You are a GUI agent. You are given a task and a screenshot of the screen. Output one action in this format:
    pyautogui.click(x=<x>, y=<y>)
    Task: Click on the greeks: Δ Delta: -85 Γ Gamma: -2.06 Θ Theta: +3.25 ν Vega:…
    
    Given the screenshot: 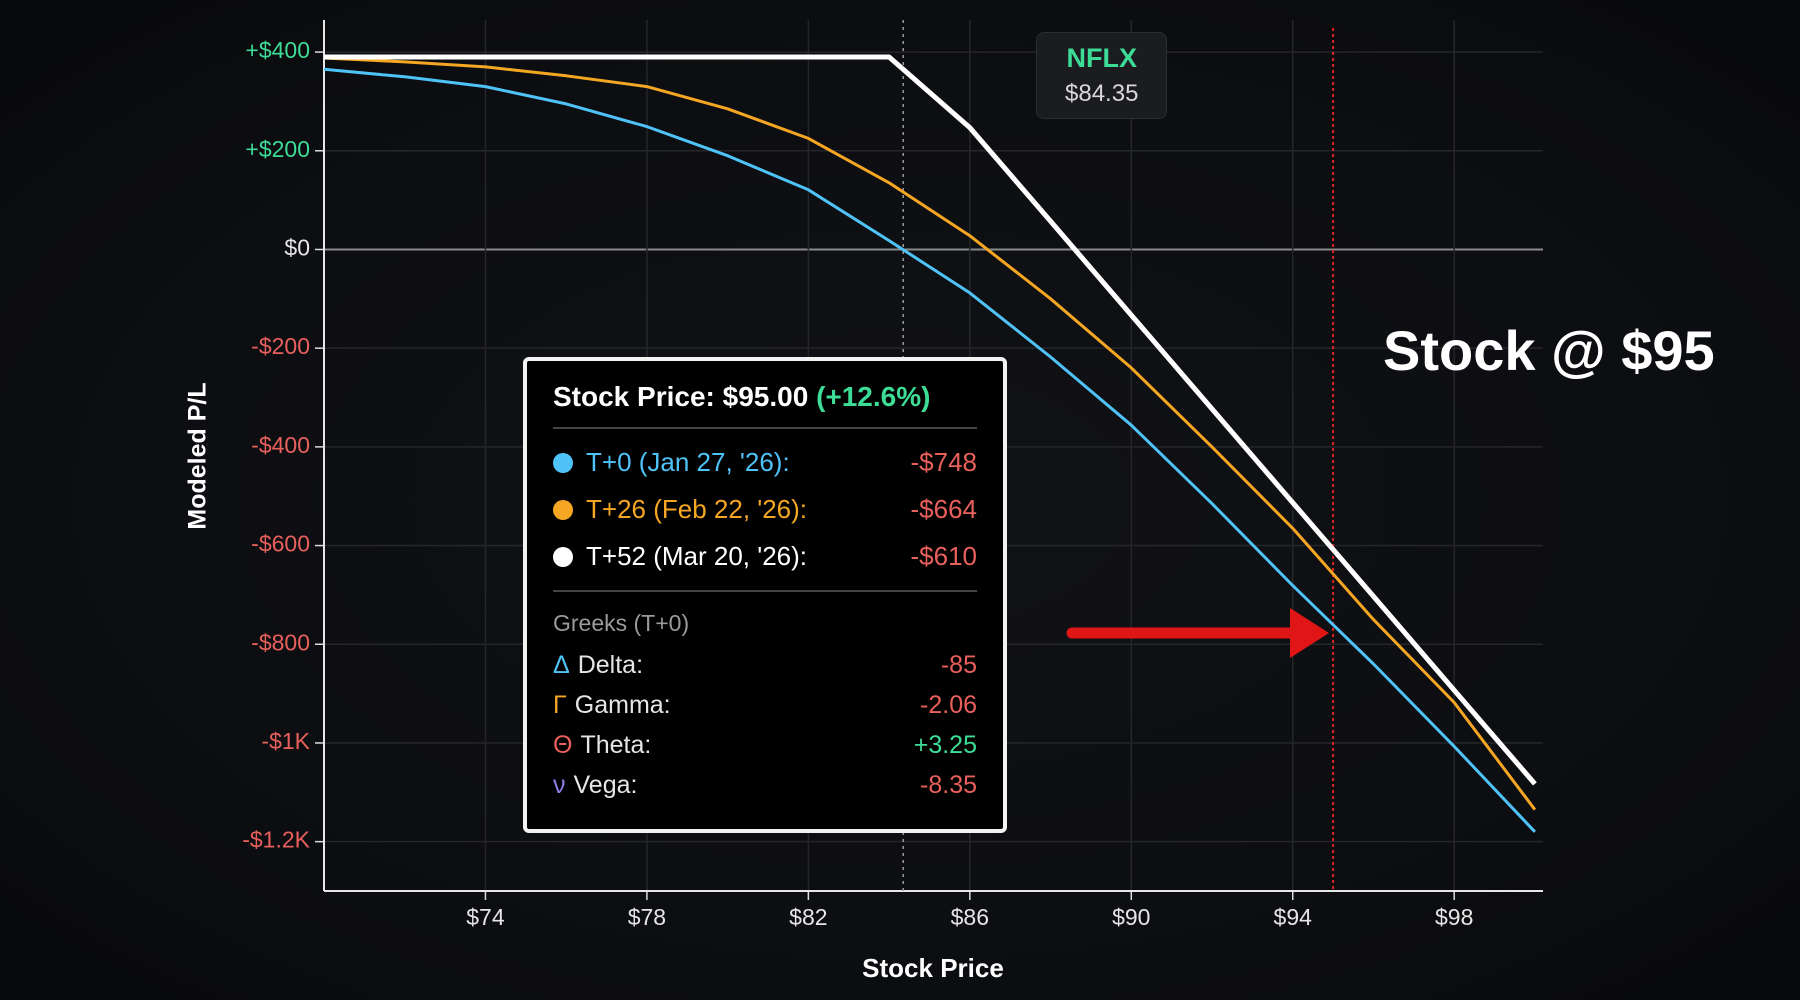 What is the action you would take?
    pyautogui.click(x=765, y=725)
    